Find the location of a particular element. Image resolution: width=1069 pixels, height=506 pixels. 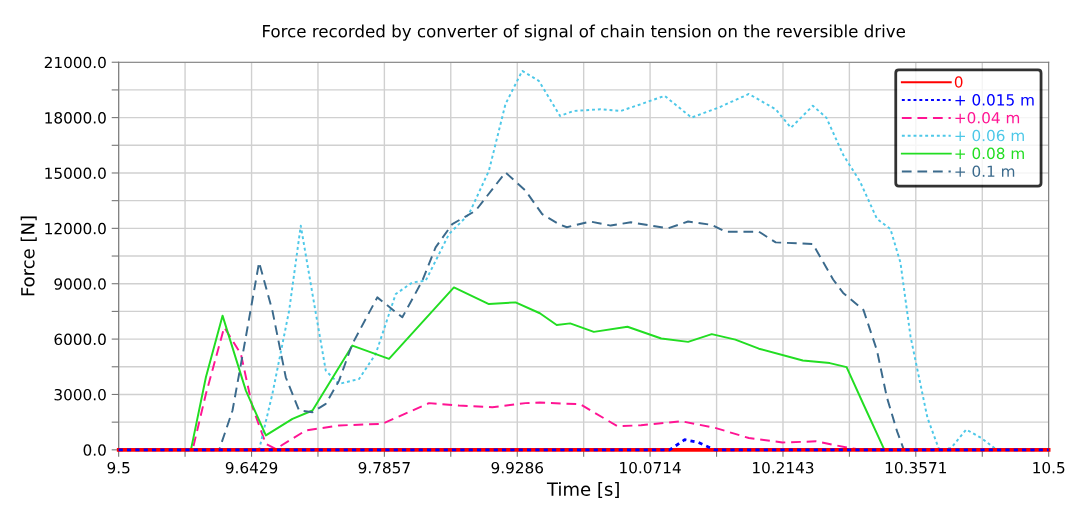

y-tick-label: 3000.0 is located at coordinates (80, 394).